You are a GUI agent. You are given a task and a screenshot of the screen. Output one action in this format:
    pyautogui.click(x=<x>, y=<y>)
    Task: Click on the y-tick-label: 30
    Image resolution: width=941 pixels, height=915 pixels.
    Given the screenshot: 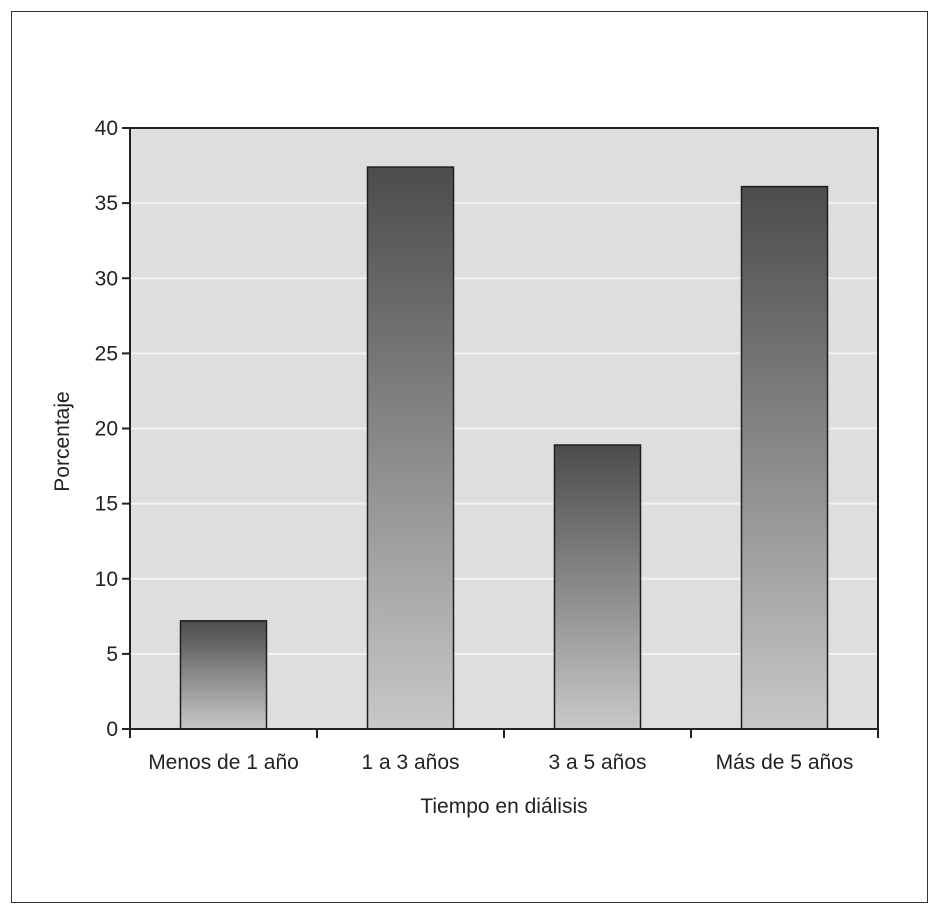 What is the action you would take?
    pyautogui.click(x=106, y=278)
    